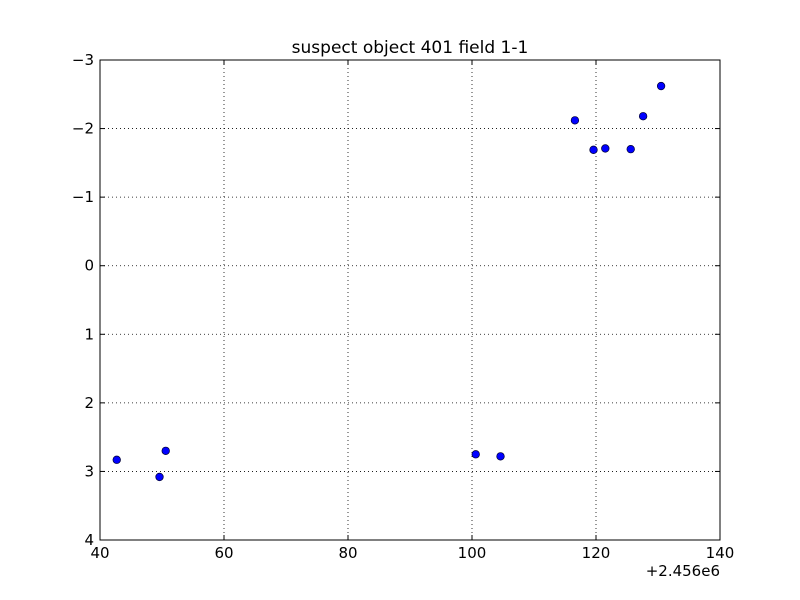  What do you see at coordinates (223, 553) in the screenshot?
I see `x-tick-label: 60` at bounding box center [223, 553].